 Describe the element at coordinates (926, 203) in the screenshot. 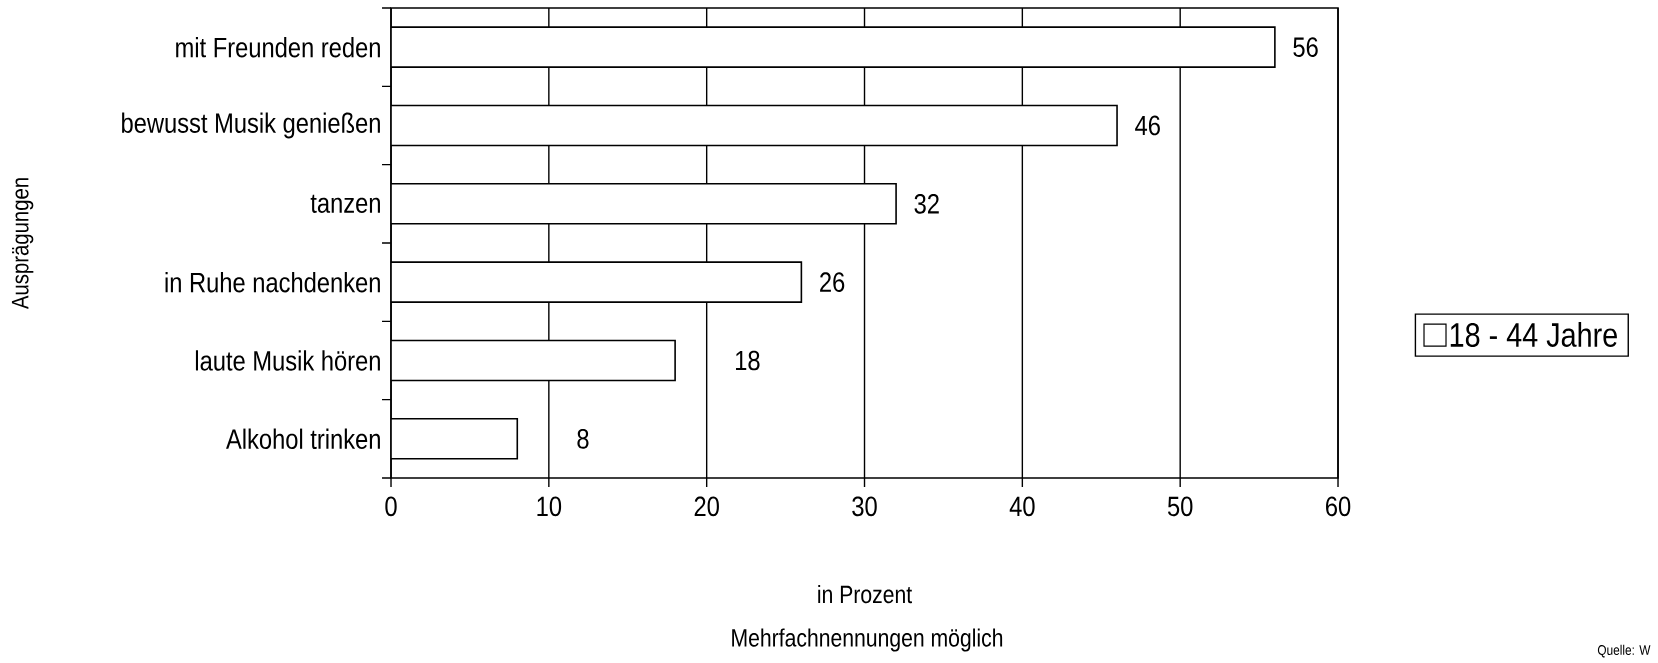

I see `data-label: 32` at that location.